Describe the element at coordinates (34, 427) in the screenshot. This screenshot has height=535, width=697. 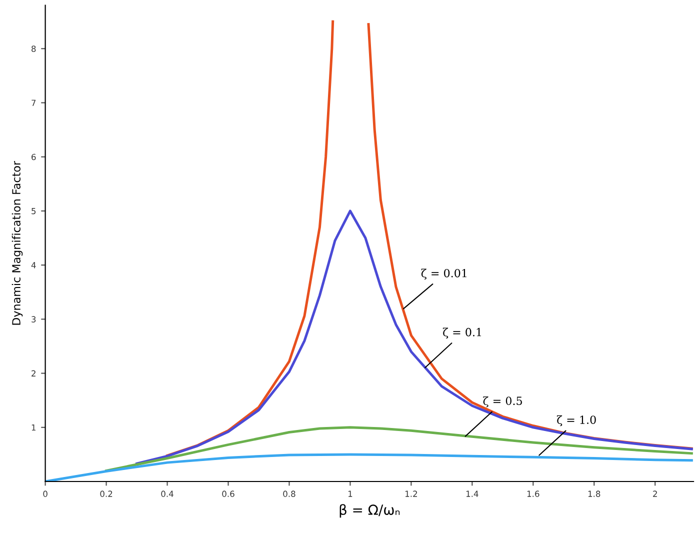
I see `y-tick-label: 1` at that location.